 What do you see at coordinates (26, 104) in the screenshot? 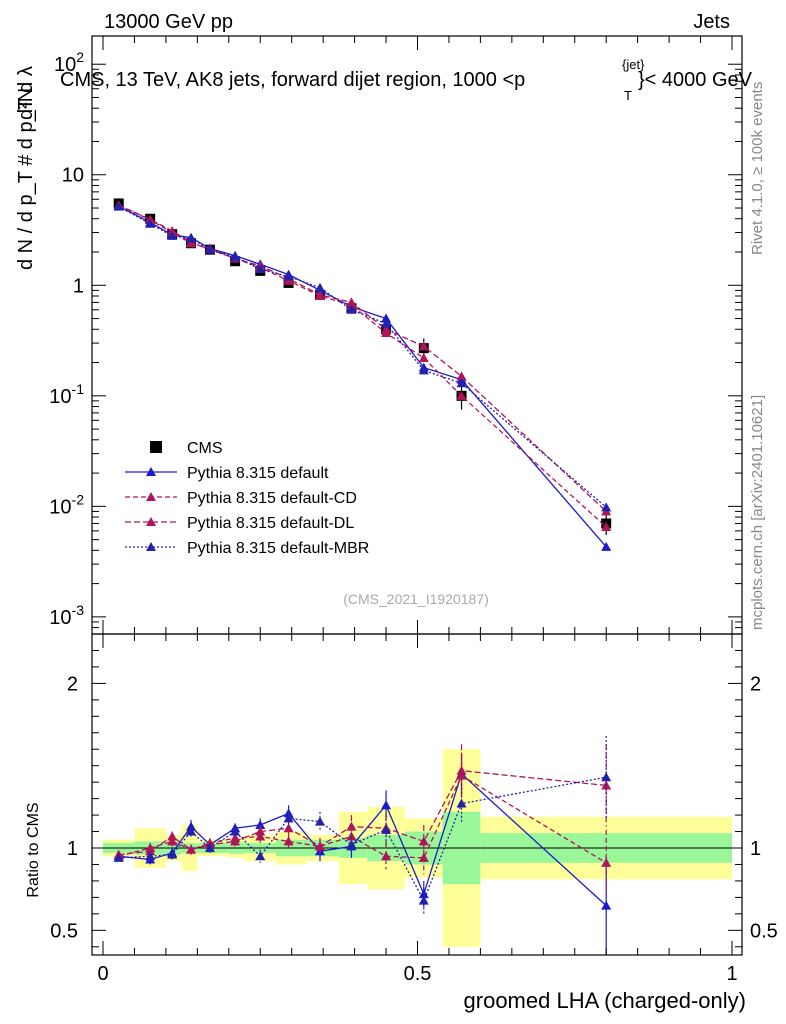
I see `y-axis-label-numerator: d²N` at bounding box center [26, 104].